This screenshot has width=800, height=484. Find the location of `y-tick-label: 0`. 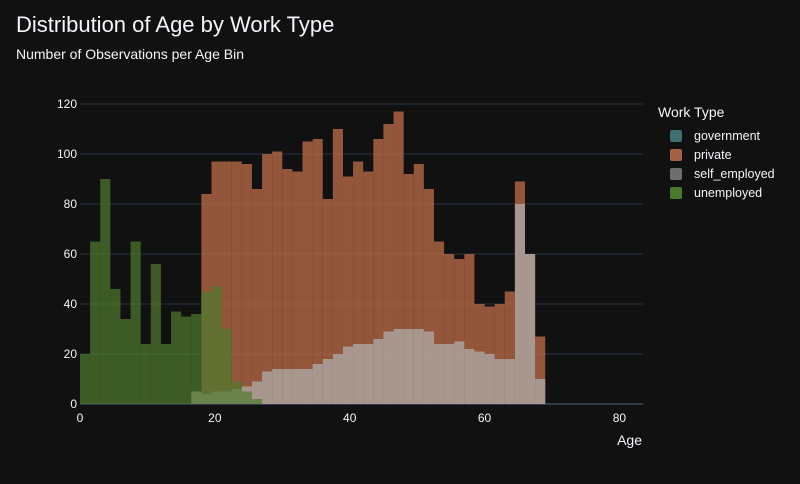

y-tick-label: 0 is located at coordinates (73, 404).